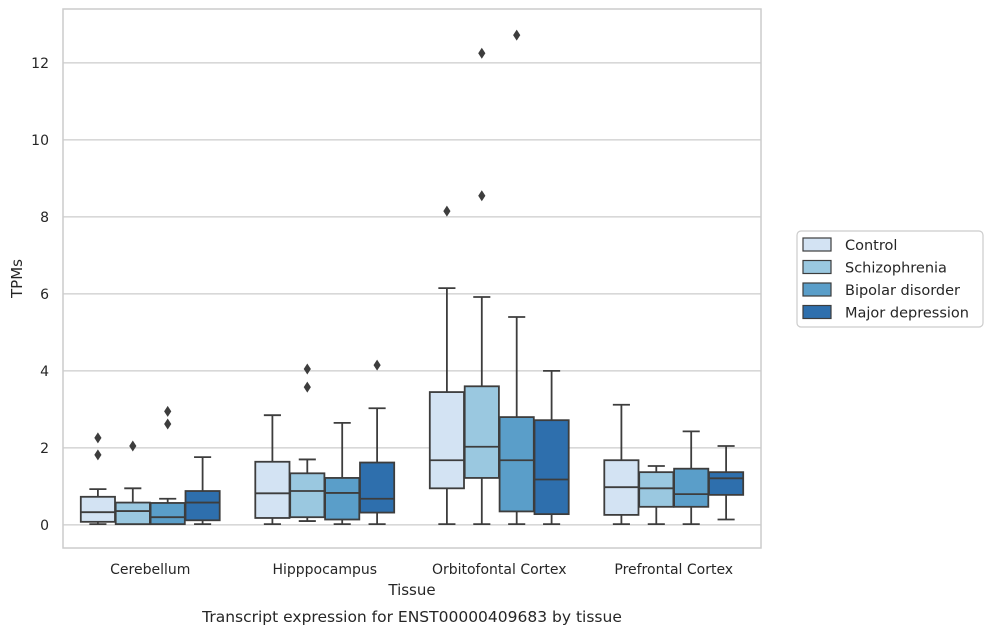 Image resolution: width=992 pixels, height=634 pixels. I want to click on x-tick-label: Orbitofontal Cortex, so click(499, 570).